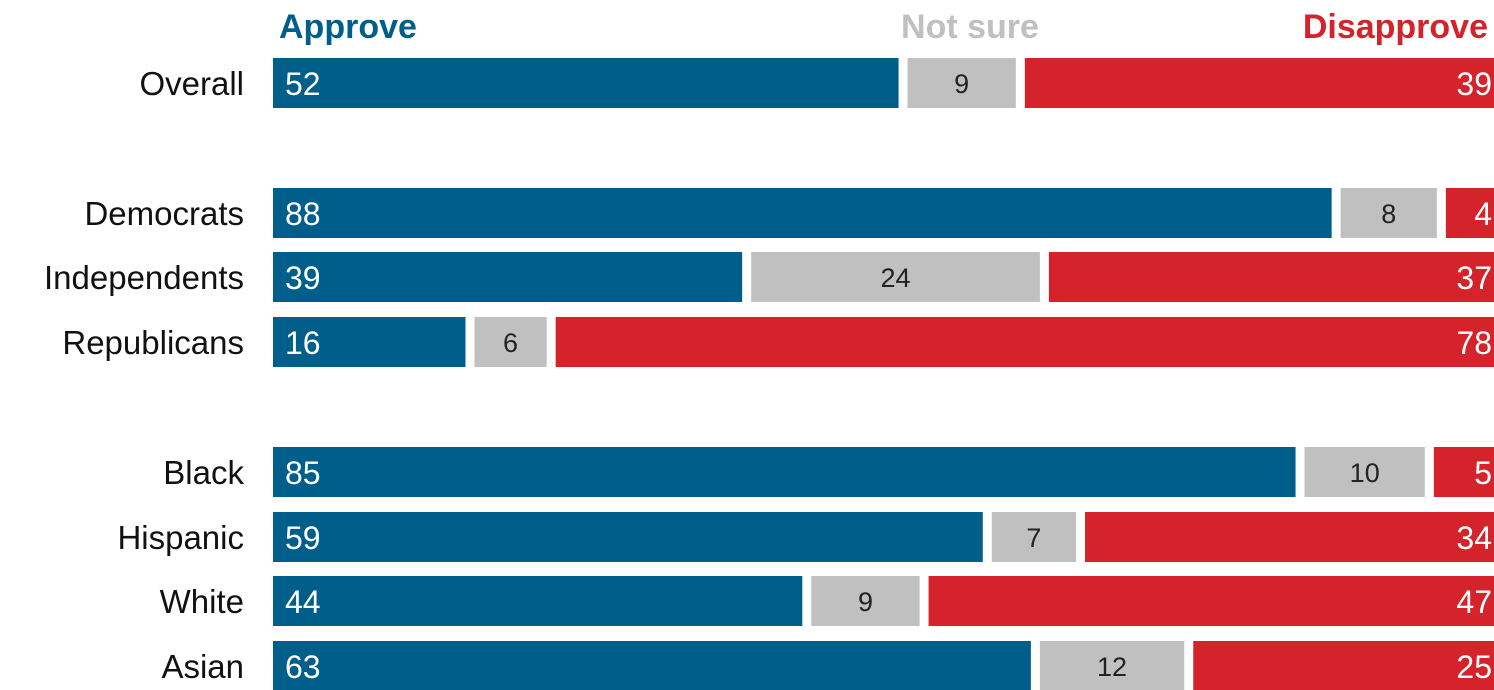 Image resolution: width=1494 pixels, height=690 pixels. I want to click on bar-approve-democrats, so click(802, 213).